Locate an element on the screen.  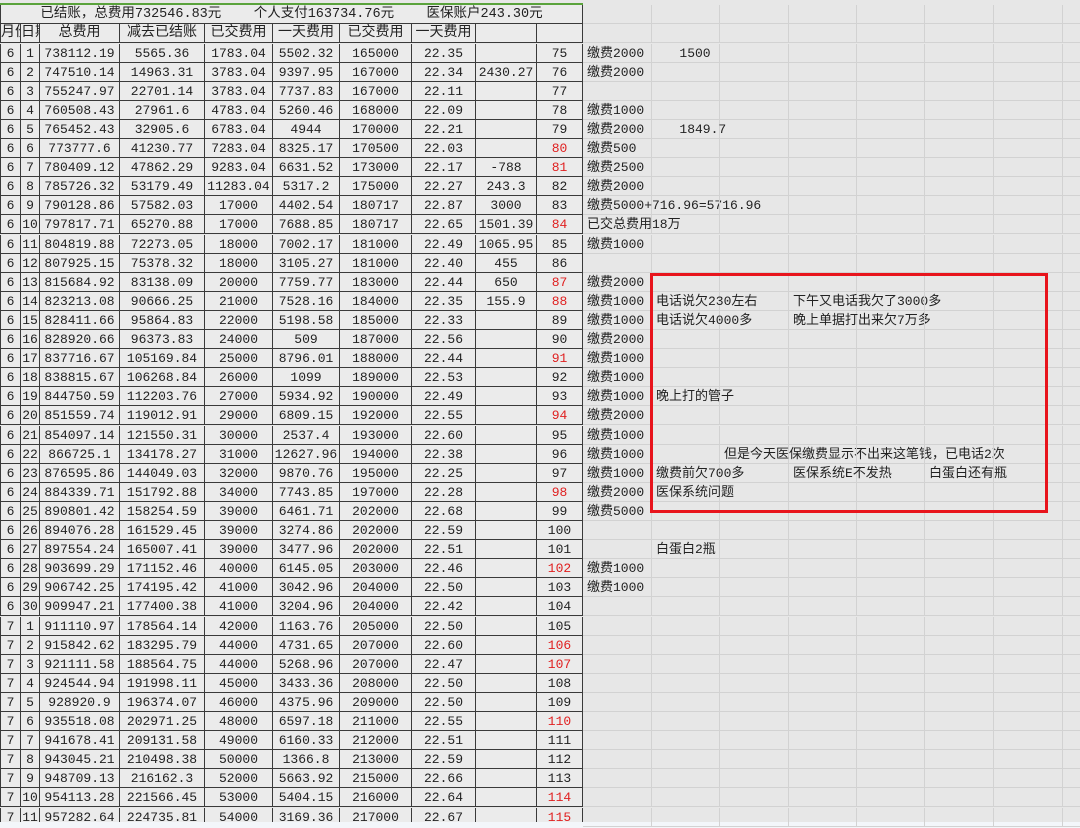
total-cost-cell: 823213.08 is located at coordinates (80, 301).